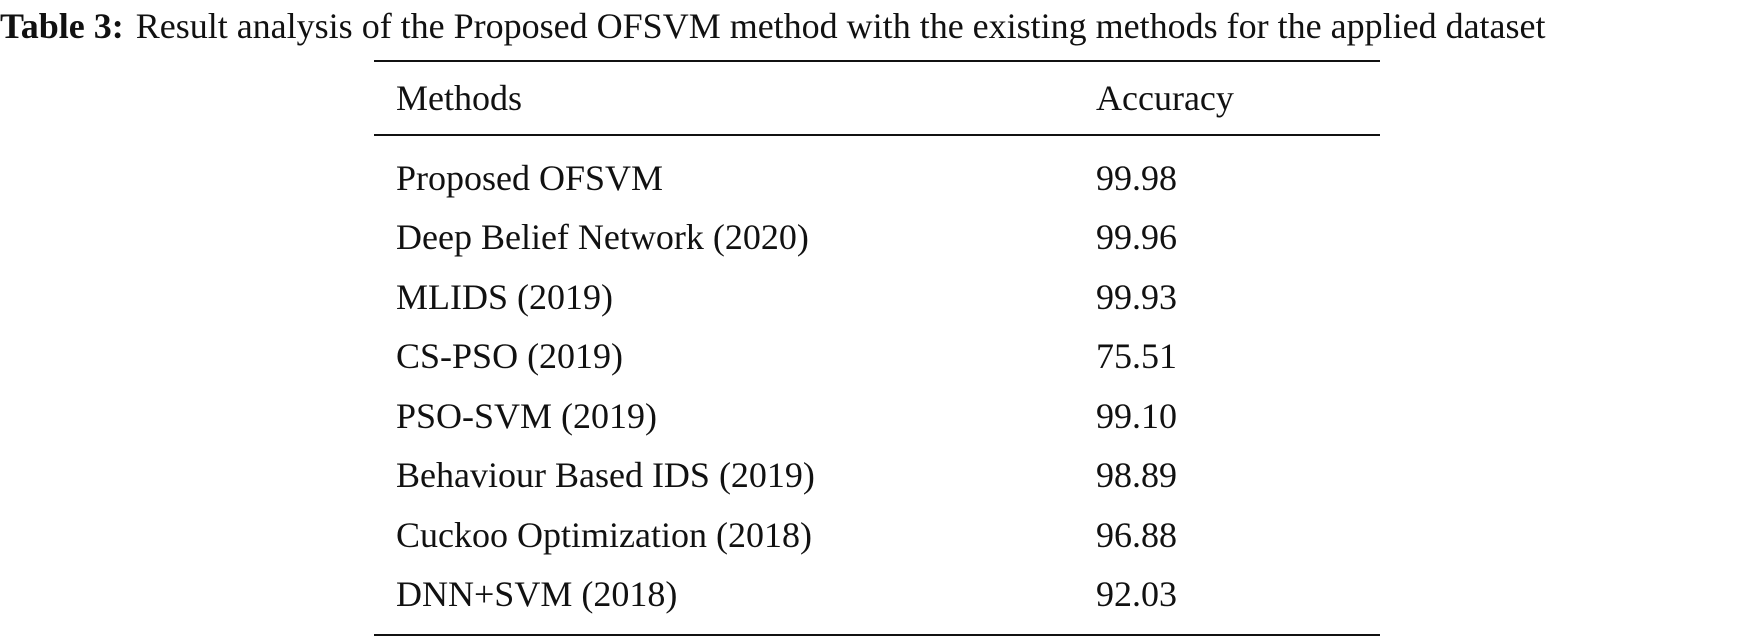 Image resolution: width=1751 pixels, height=636 pixels. Describe the element at coordinates (62, 26) in the screenshot. I see `table-caption-label: Table 3:` at that location.